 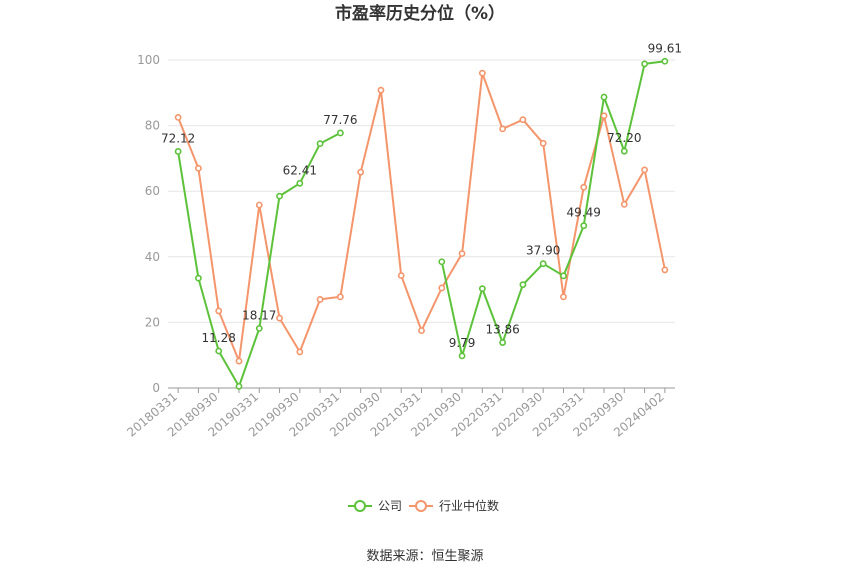 I want to click on data-label: 72.20, so click(x=624, y=138).